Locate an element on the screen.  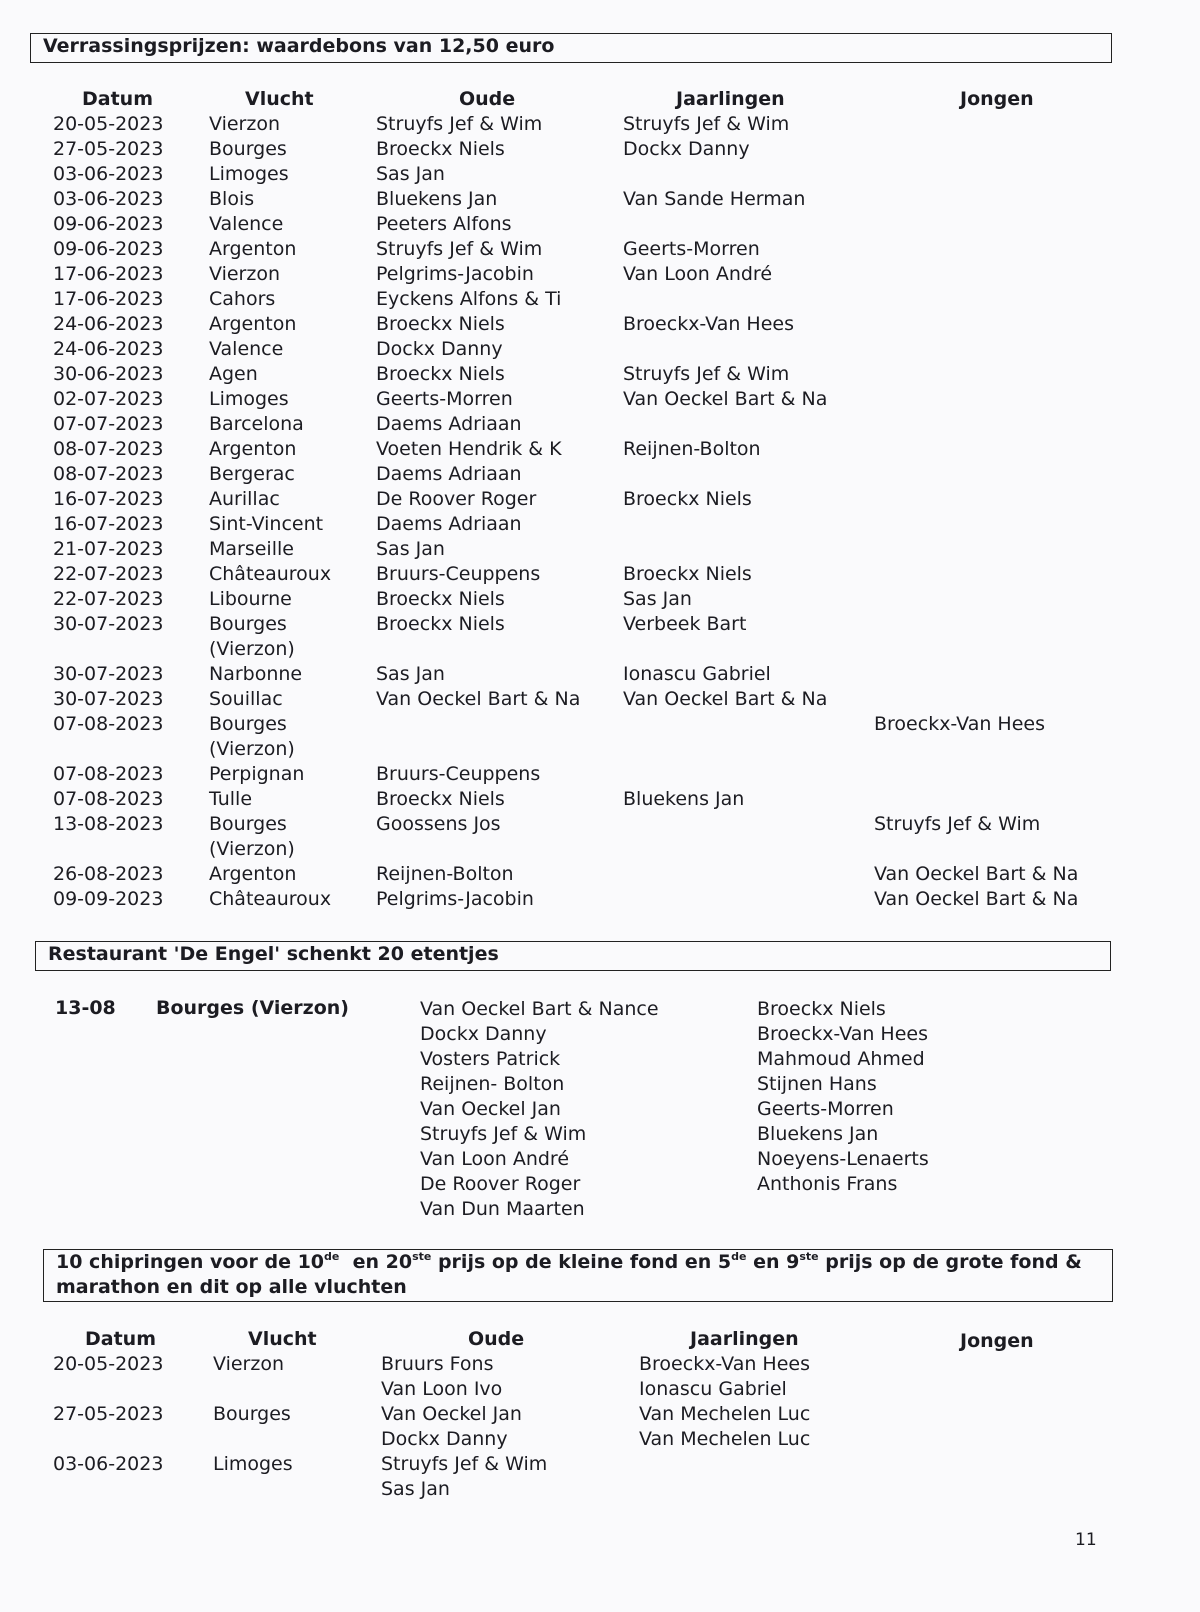
cell-vlucht: Vierzon is located at coordinates (244, 124).